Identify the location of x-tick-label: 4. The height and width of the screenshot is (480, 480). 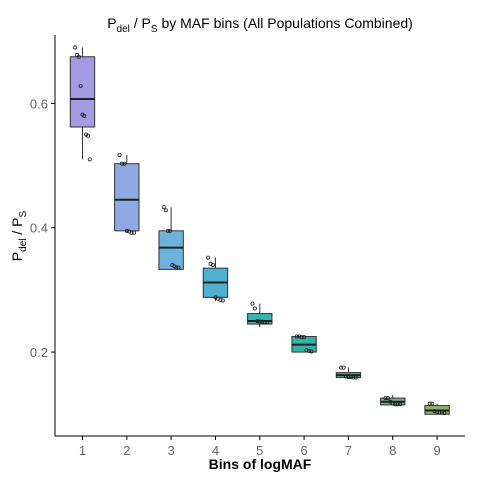
(215, 450).